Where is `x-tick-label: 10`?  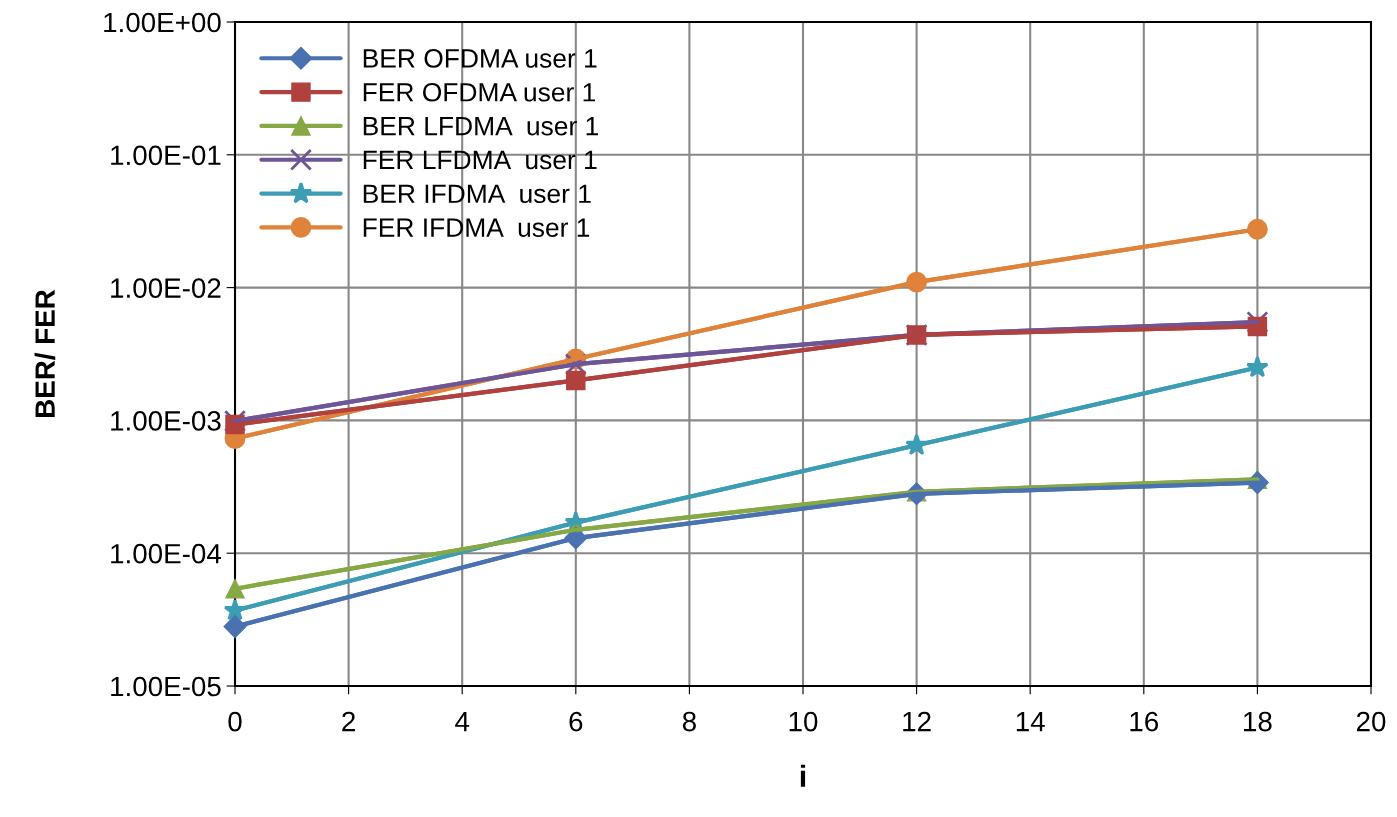
x-tick-label: 10 is located at coordinates (803, 721).